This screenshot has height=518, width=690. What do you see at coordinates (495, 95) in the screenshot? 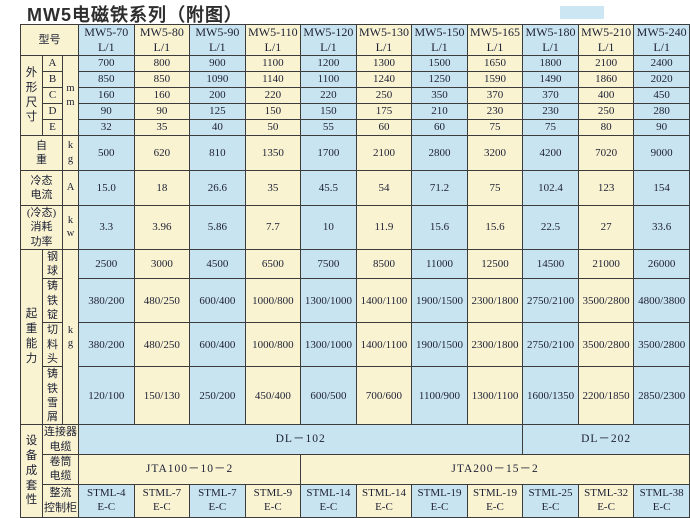
I see `value-cell: 370` at bounding box center [495, 95].